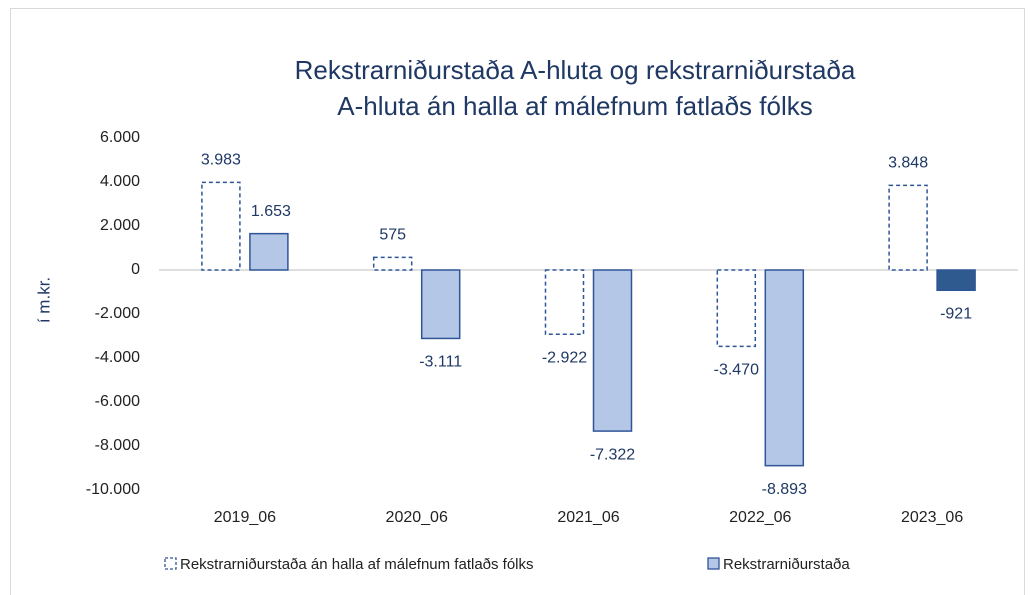 The width and height of the screenshot is (1033, 595). Describe the element at coordinates (786, 564) in the screenshot. I see `legend-label: Rekstrarniðurstaða` at that location.